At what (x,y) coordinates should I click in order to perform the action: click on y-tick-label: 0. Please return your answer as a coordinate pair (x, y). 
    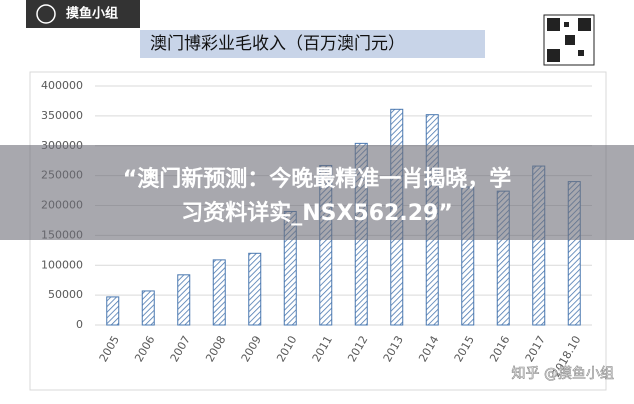
    Looking at the image, I should click on (79, 324).